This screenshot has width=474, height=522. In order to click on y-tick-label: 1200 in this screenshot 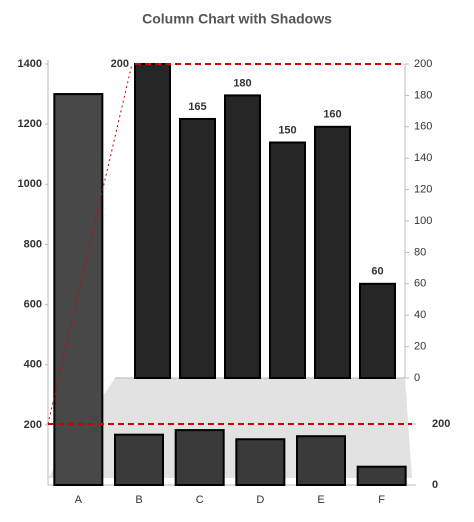, I will do `click(30, 124)`.